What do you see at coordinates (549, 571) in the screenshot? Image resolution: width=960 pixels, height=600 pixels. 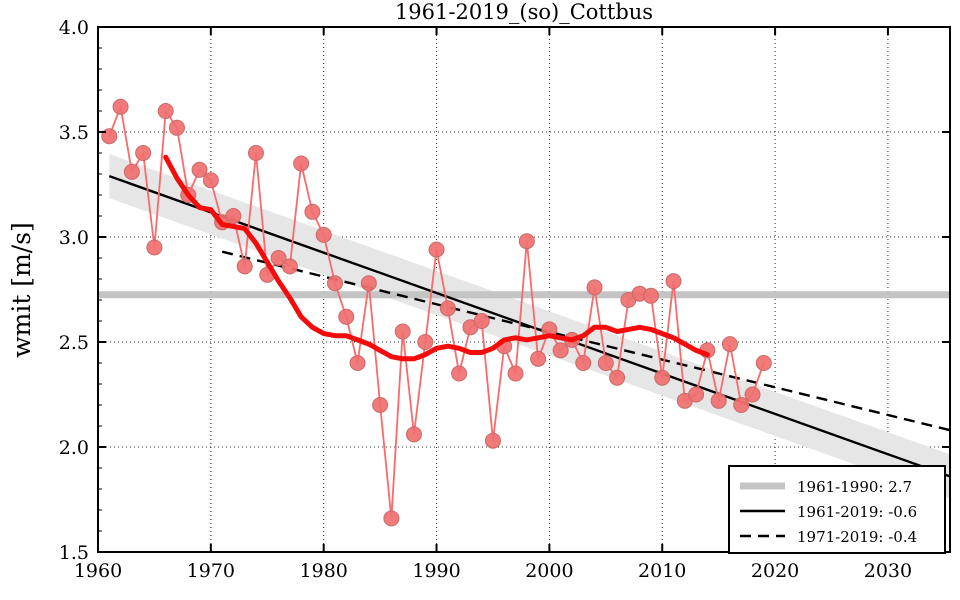 I see `x-tick-label: 2000` at bounding box center [549, 571].